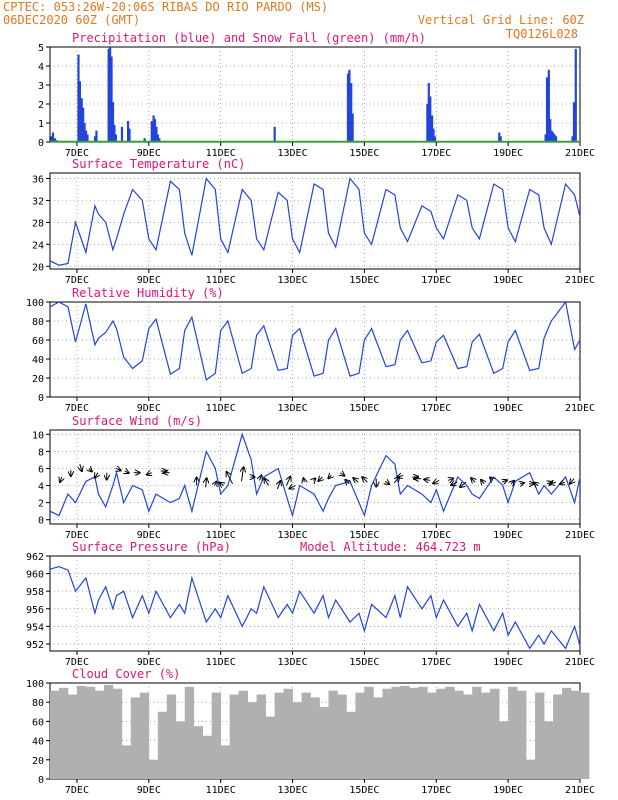  I want to click on humidity-xtick-label: 17DEC, so click(436, 408).